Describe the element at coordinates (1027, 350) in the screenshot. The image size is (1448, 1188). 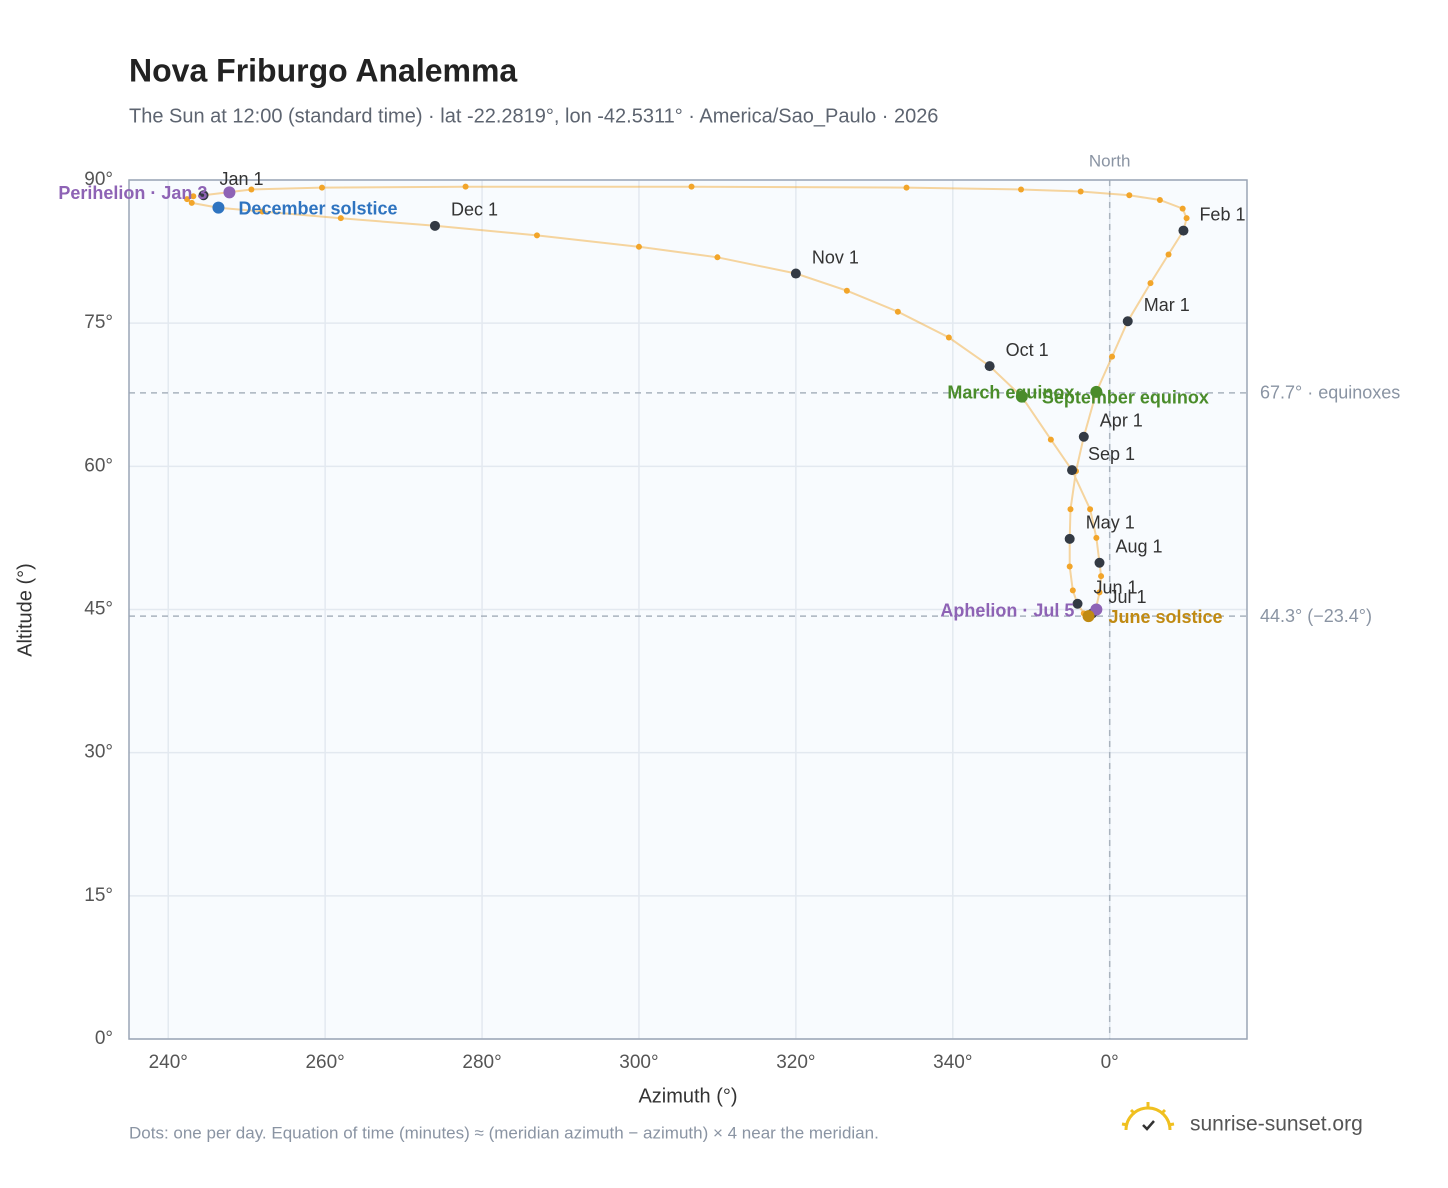
I see `month-label: Oct 1` at that location.